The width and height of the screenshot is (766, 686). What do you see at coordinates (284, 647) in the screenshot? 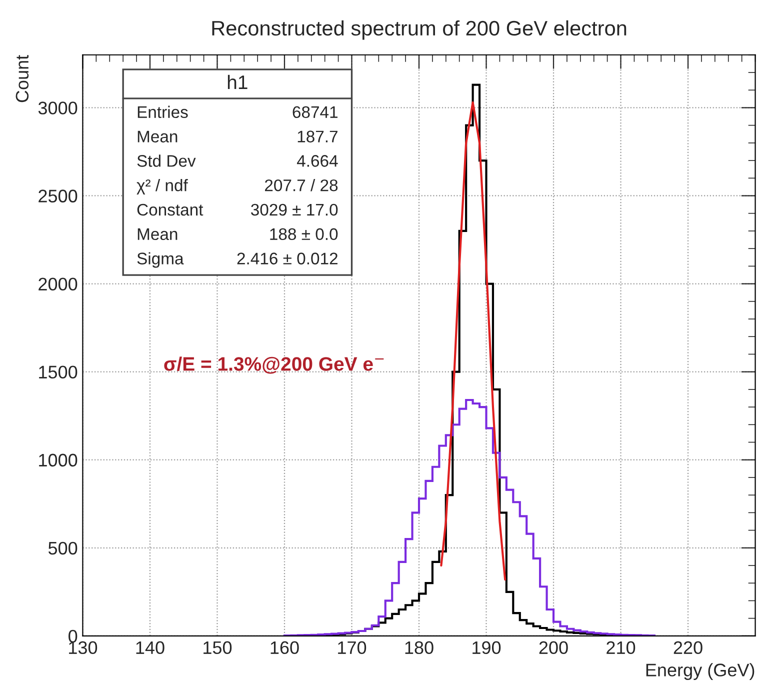
I see `x-tick-label: 160` at bounding box center [284, 647].